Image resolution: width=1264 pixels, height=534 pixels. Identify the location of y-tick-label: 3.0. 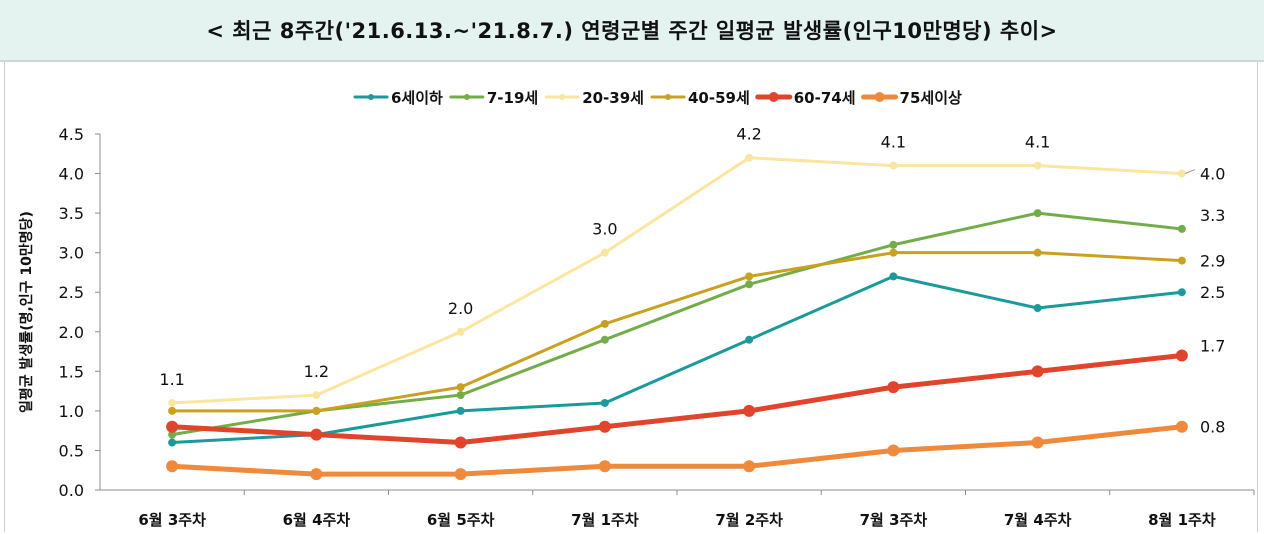
(71, 253).